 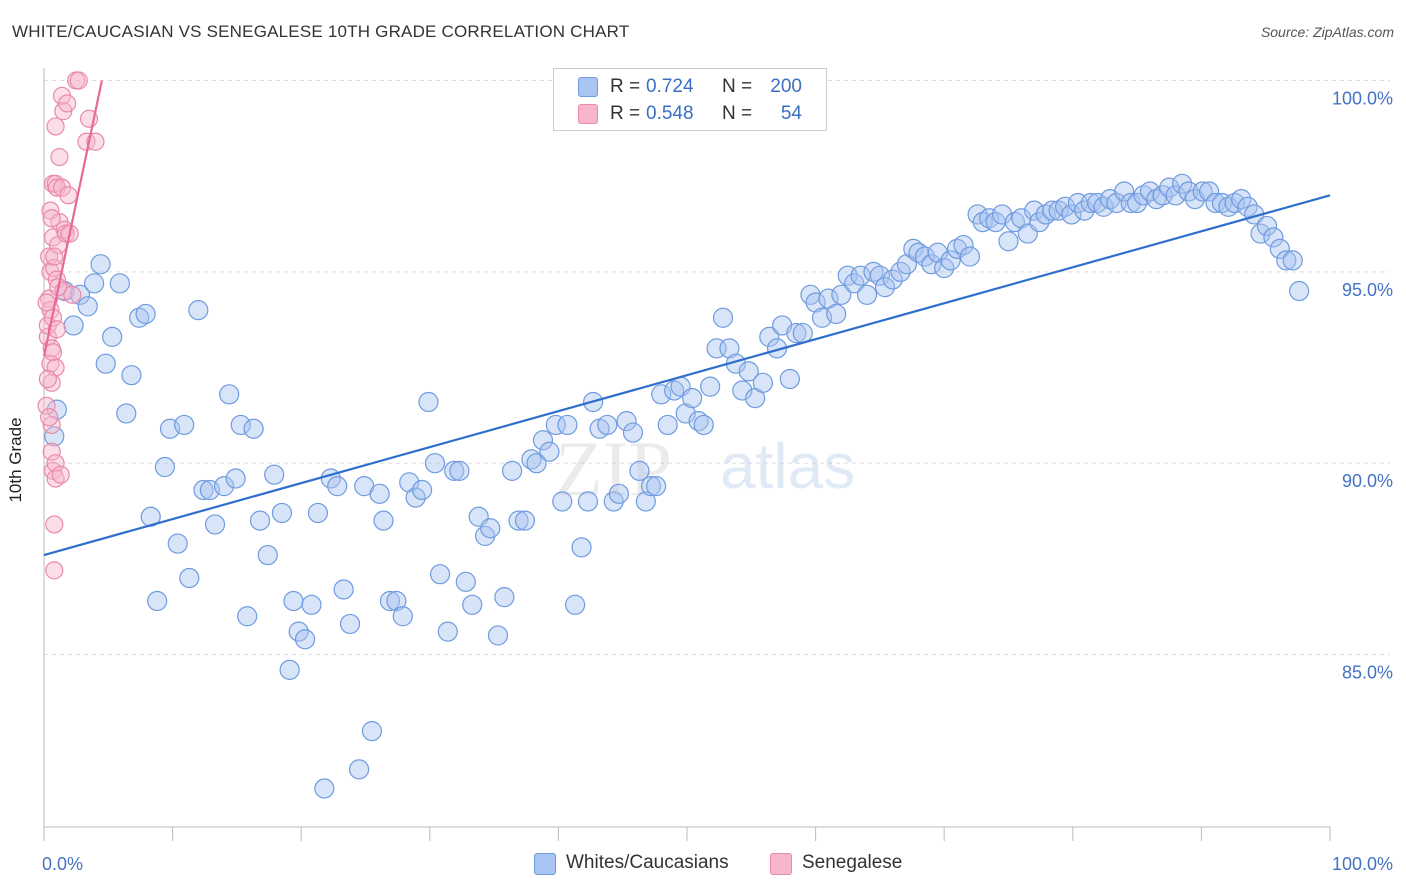 What do you see at coordinates (647, 862) in the screenshot?
I see `legend-label-whites: Whites/Caucasians` at bounding box center [647, 862].